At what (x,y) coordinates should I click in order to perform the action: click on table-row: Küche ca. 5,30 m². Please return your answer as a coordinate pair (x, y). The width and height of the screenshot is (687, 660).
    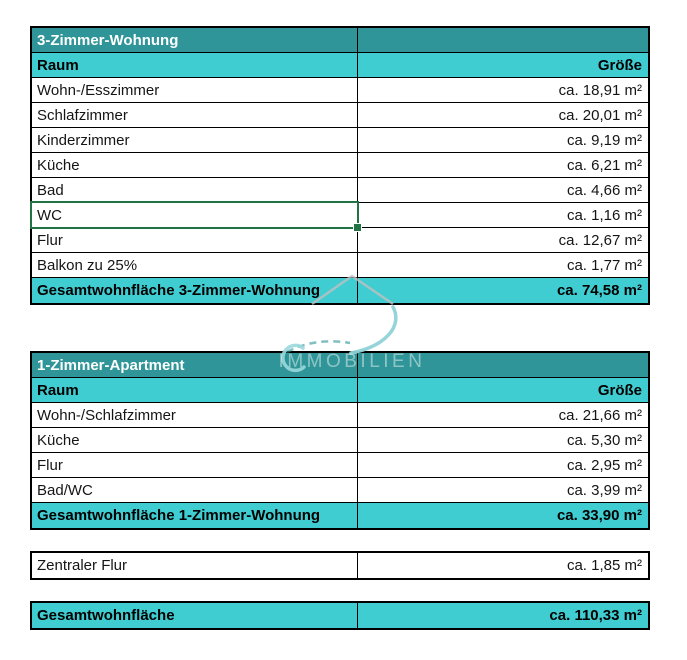
    Looking at the image, I should click on (340, 440).